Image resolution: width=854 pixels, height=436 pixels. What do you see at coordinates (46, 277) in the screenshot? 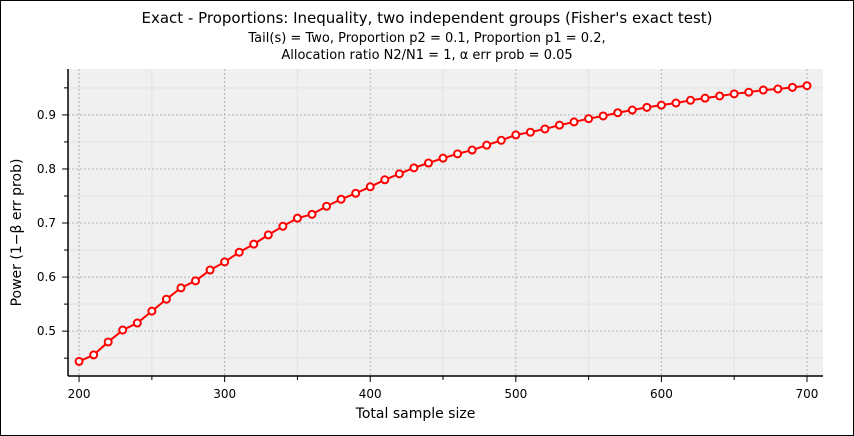
I see `y-tick-label: 0.6` at bounding box center [46, 277].